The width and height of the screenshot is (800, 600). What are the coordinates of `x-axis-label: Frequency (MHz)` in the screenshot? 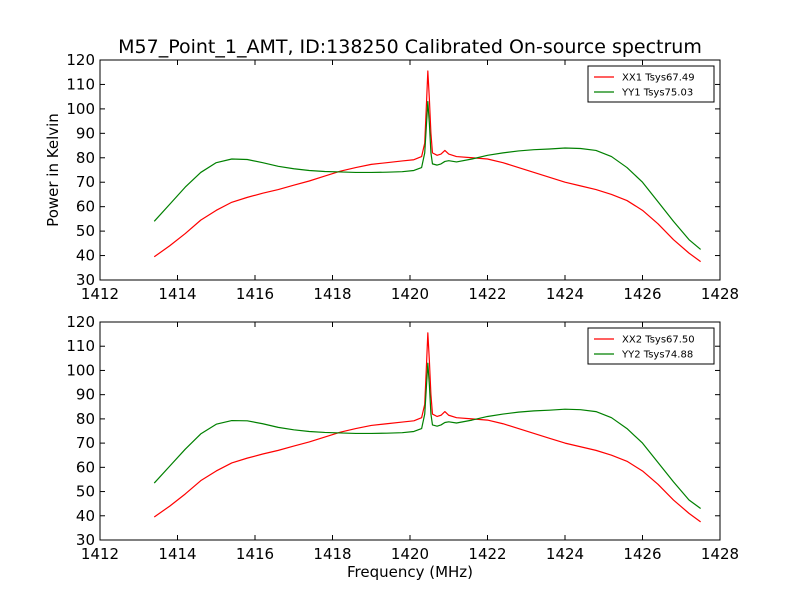 It's located at (410, 572).